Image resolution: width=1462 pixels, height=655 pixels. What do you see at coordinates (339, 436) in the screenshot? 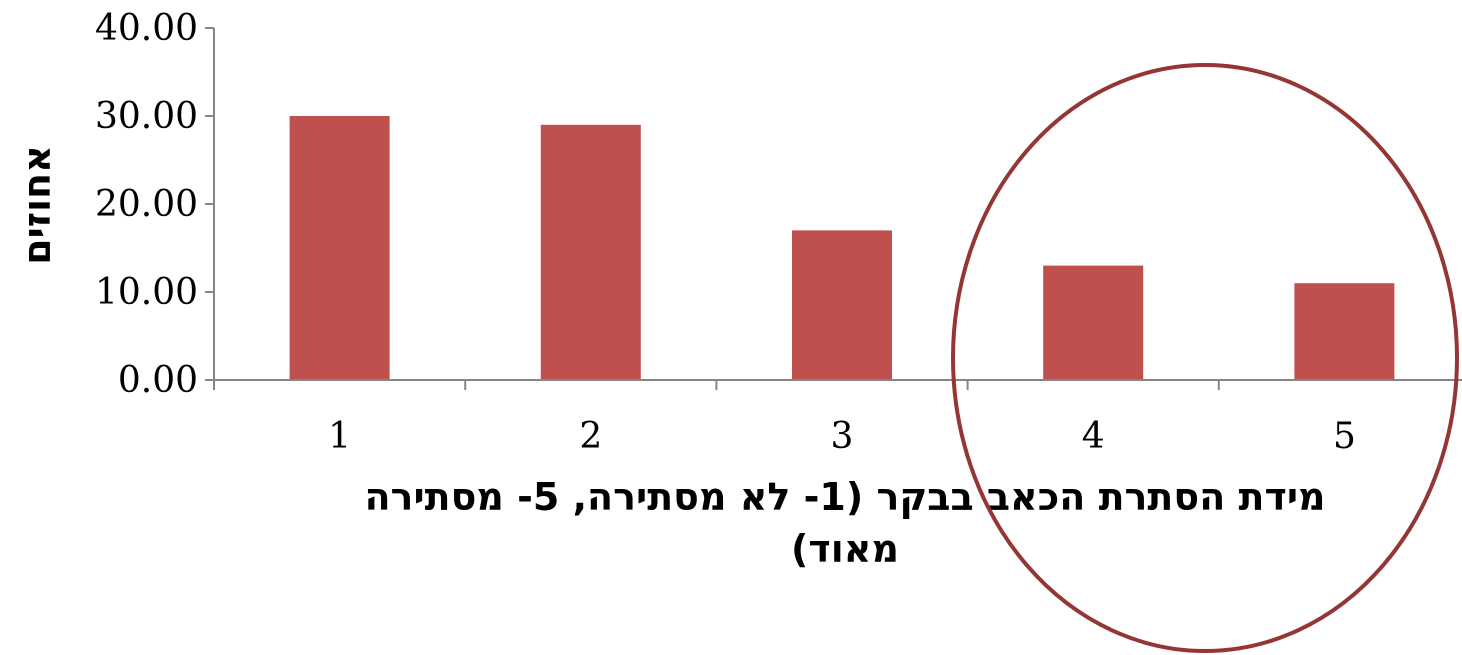
I see `x-tick-label: 1` at bounding box center [339, 436].